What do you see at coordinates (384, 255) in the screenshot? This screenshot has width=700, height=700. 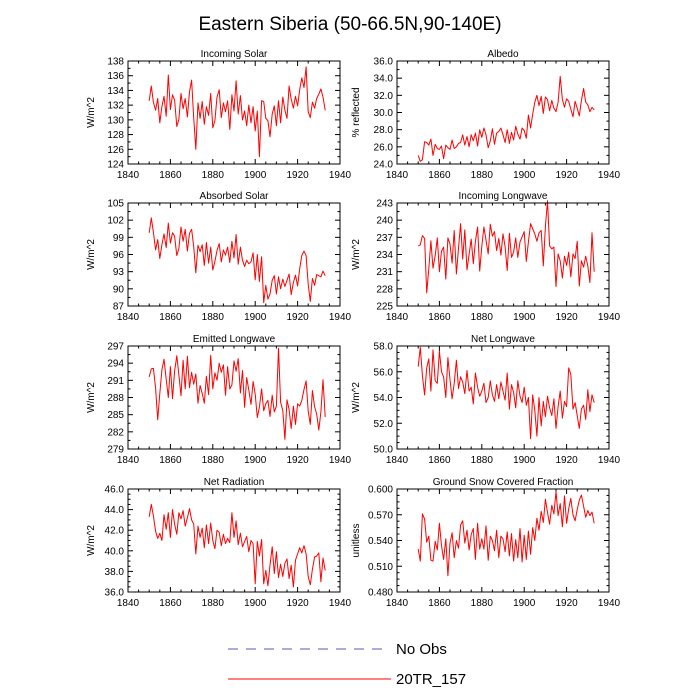 I see `y-tick-label: 234` at bounding box center [384, 255].